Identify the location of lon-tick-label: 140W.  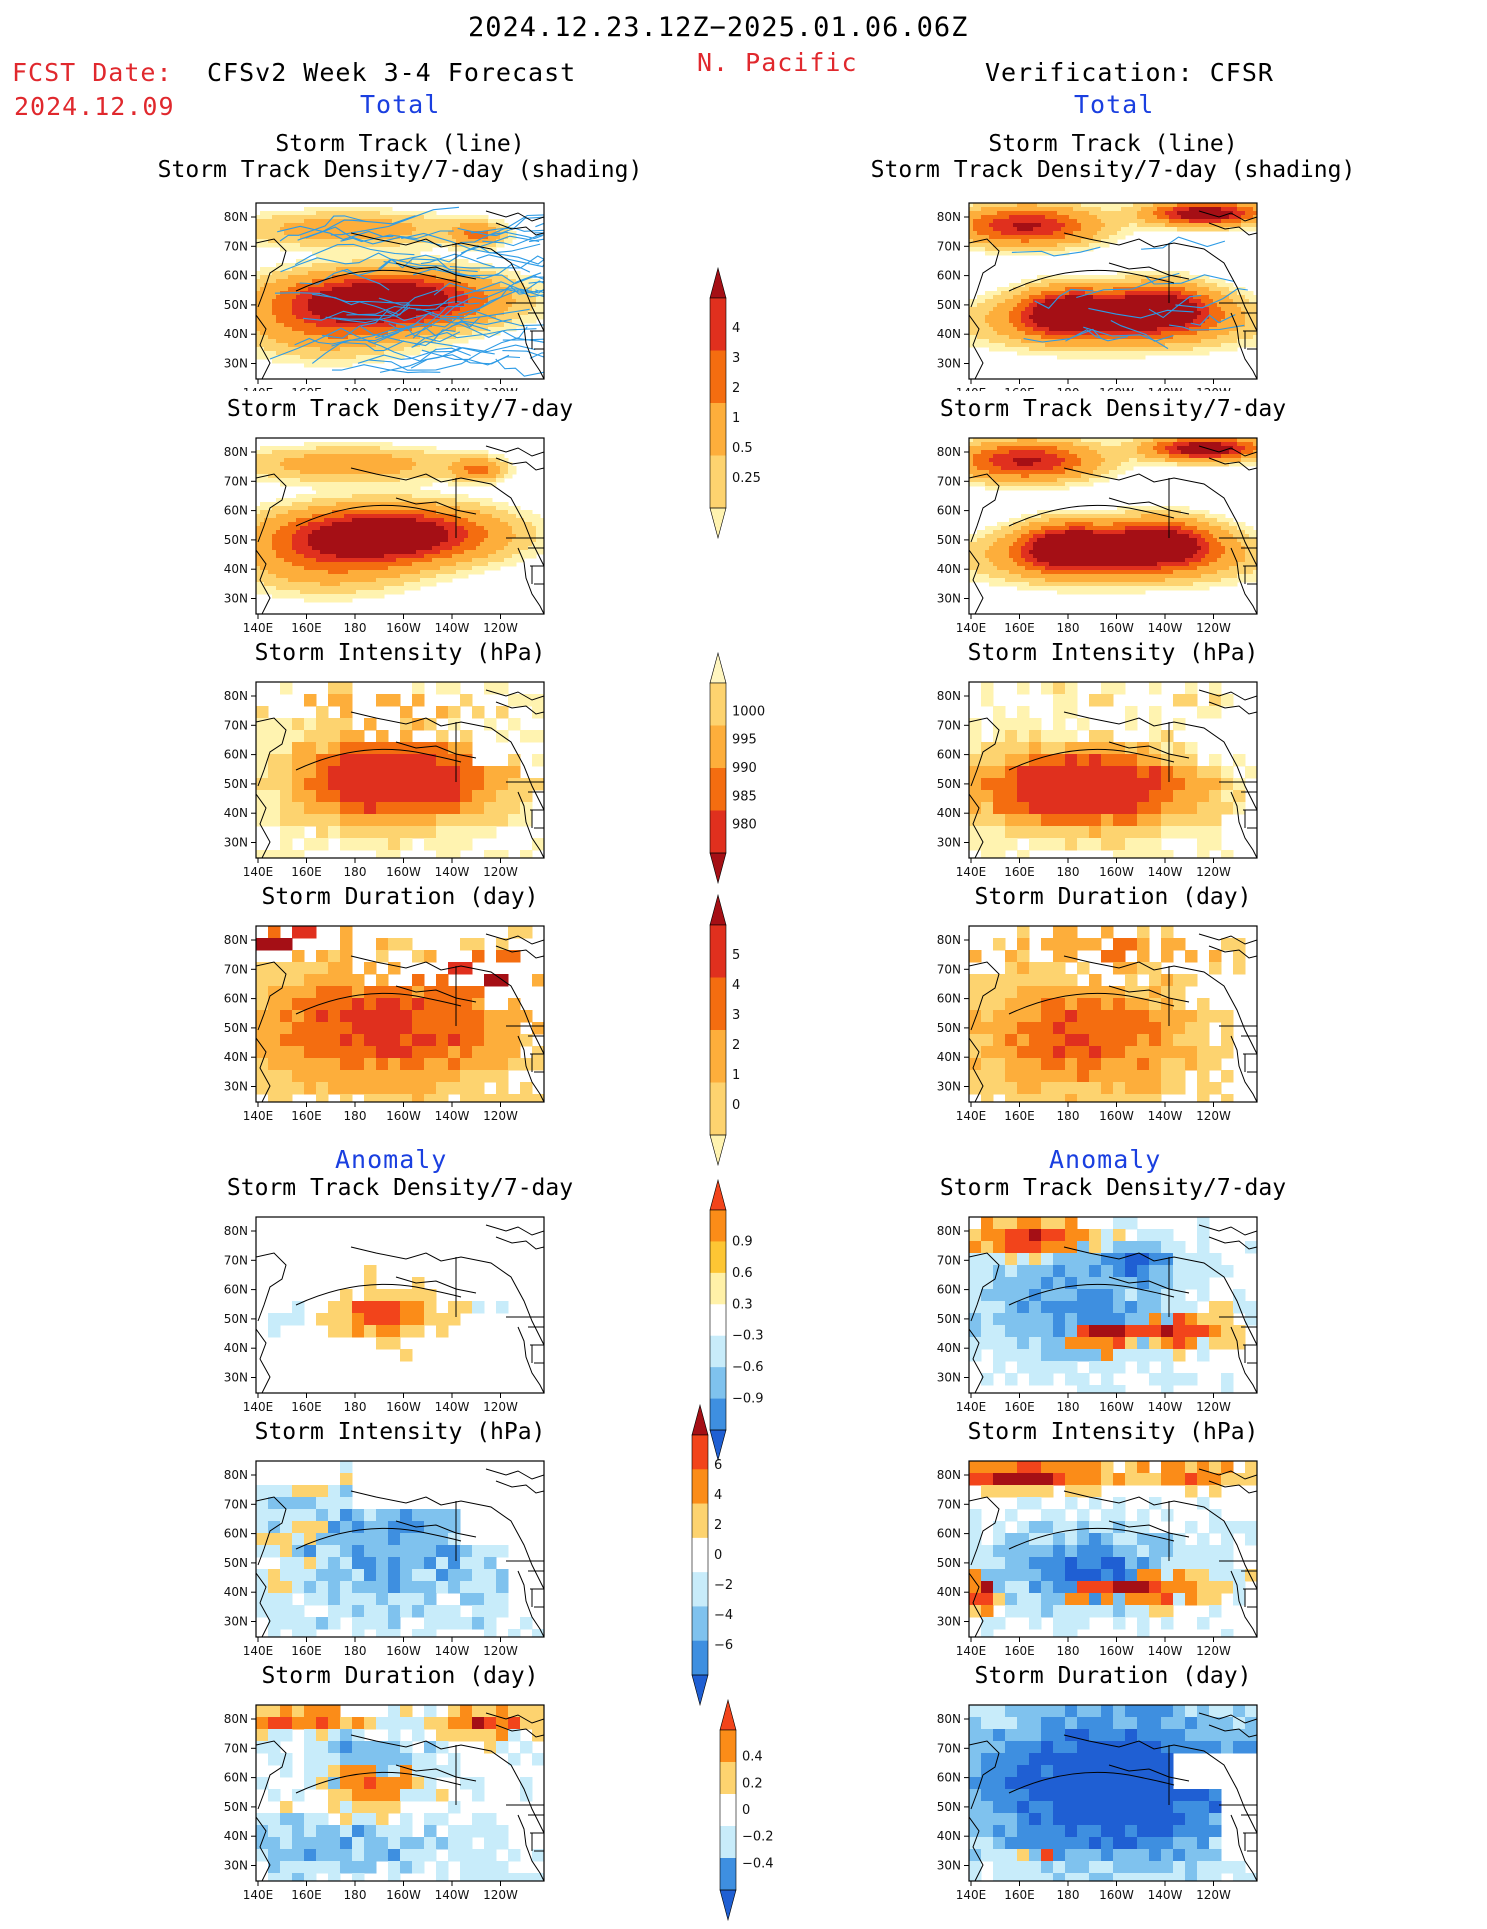
(1165, 388).